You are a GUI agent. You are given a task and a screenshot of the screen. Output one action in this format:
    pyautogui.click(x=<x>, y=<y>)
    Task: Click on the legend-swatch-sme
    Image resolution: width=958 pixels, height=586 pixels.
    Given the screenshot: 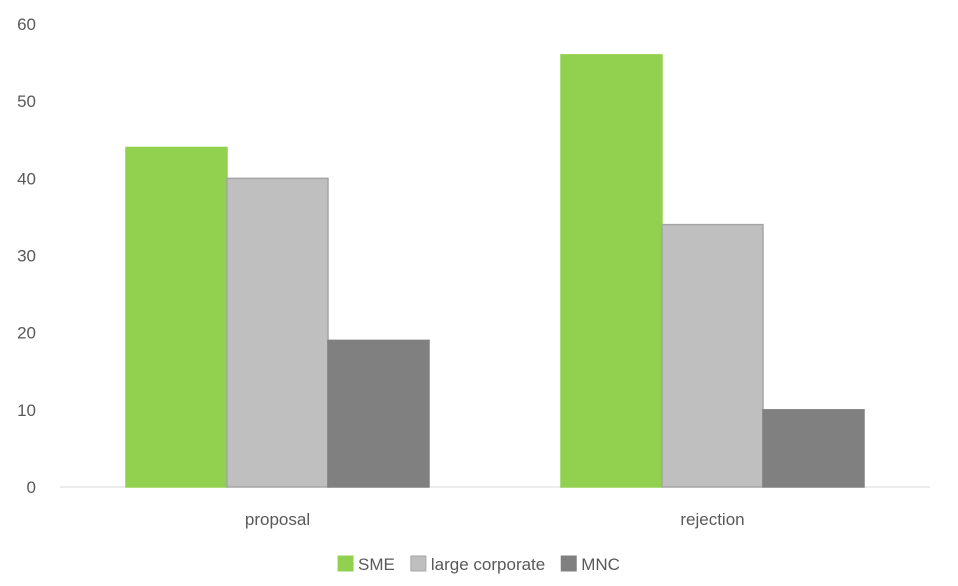 What is the action you would take?
    pyautogui.click(x=345, y=563)
    